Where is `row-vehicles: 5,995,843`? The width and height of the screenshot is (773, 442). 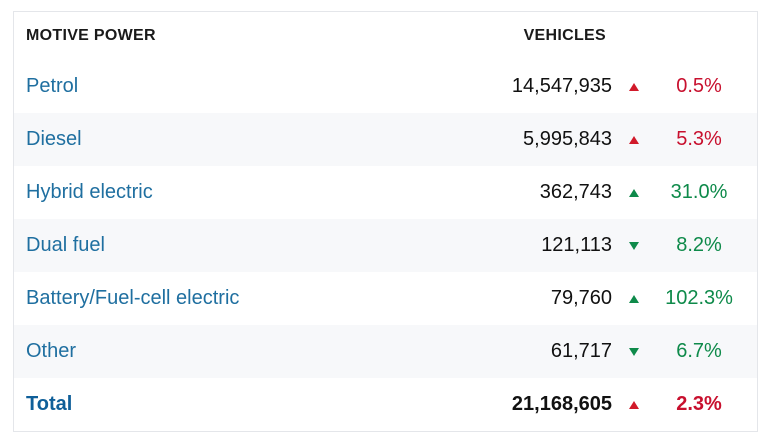
row-vehicles: 5,995,843 is located at coordinates (313, 139).